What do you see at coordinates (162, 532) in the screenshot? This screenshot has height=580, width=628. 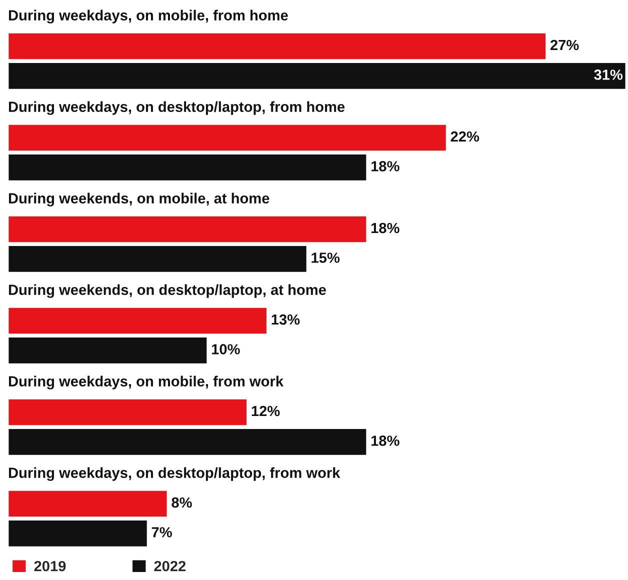 I see `data-label: 7%` at bounding box center [162, 532].